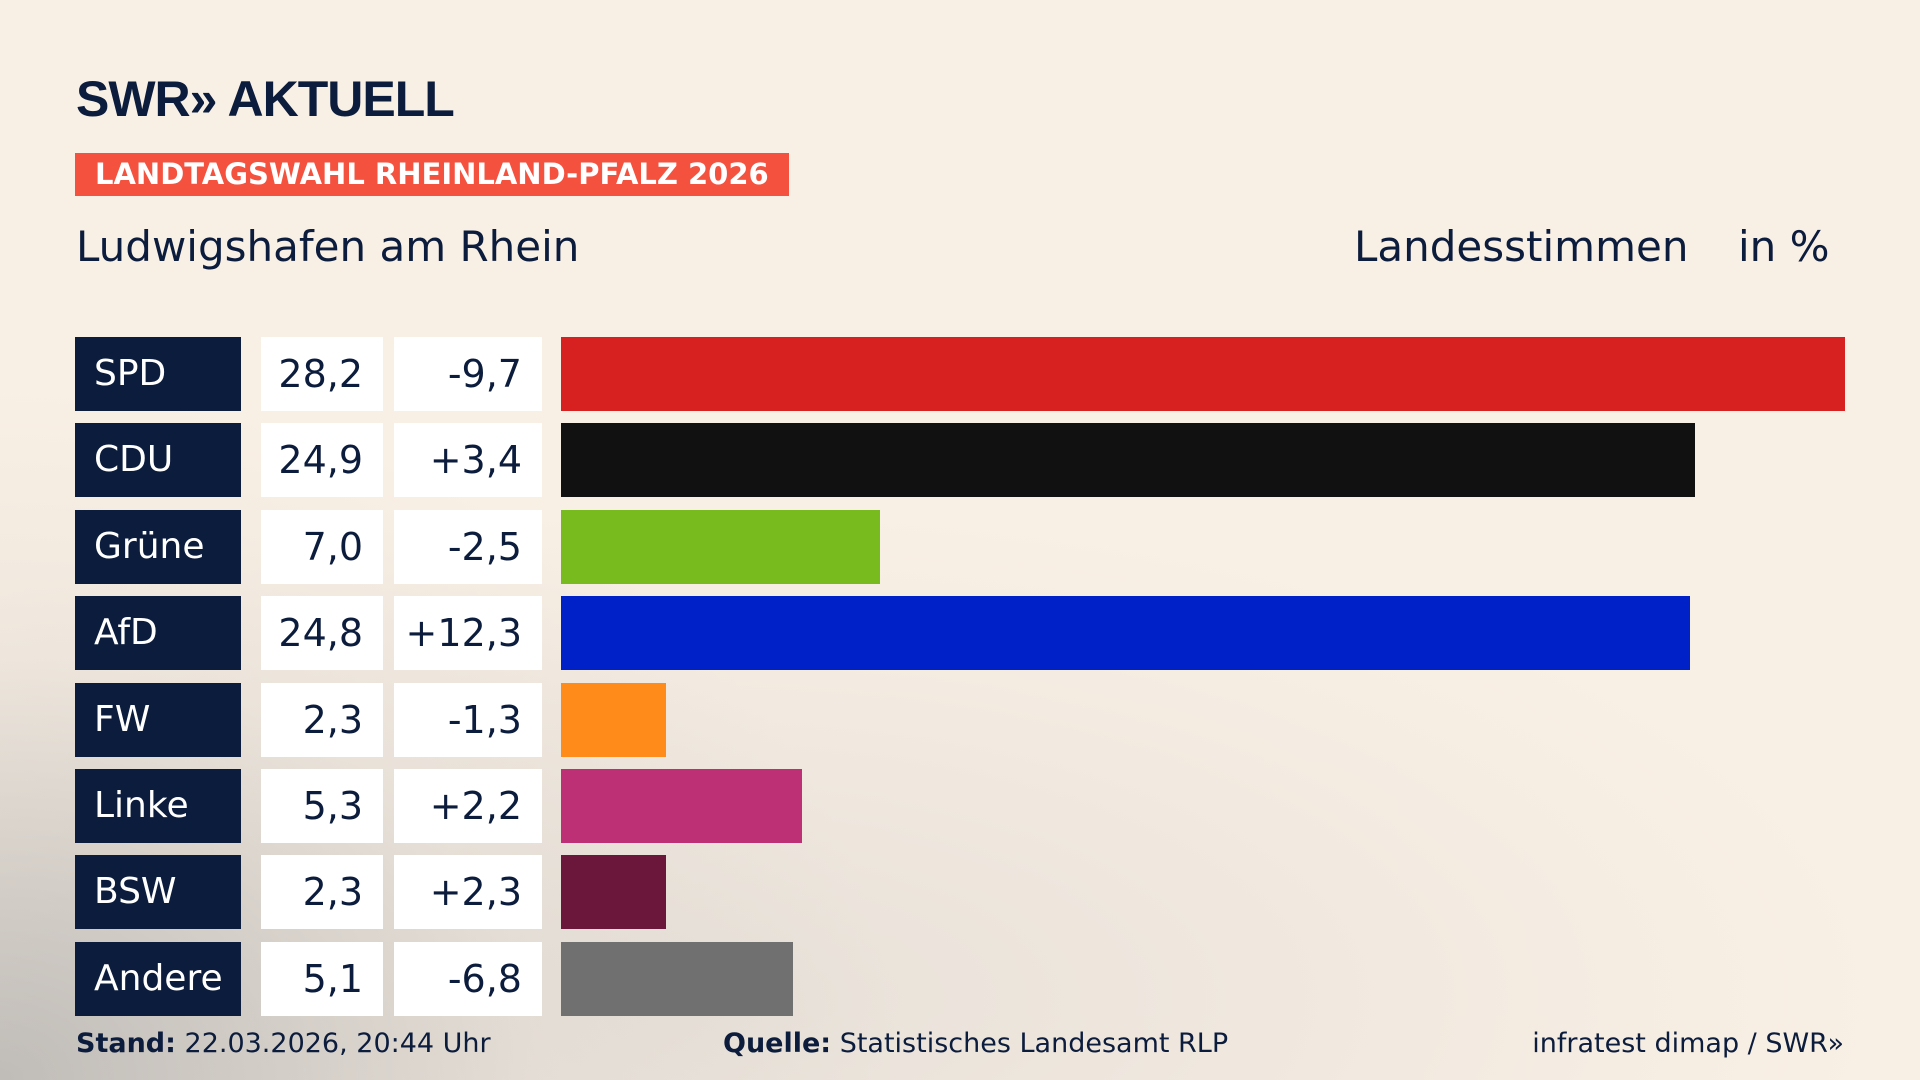 The width and height of the screenshot is (1920, 1080). Describe the element at coordinates (322, 460) in the screenshot. I see `value-label: 24,9` at that location.